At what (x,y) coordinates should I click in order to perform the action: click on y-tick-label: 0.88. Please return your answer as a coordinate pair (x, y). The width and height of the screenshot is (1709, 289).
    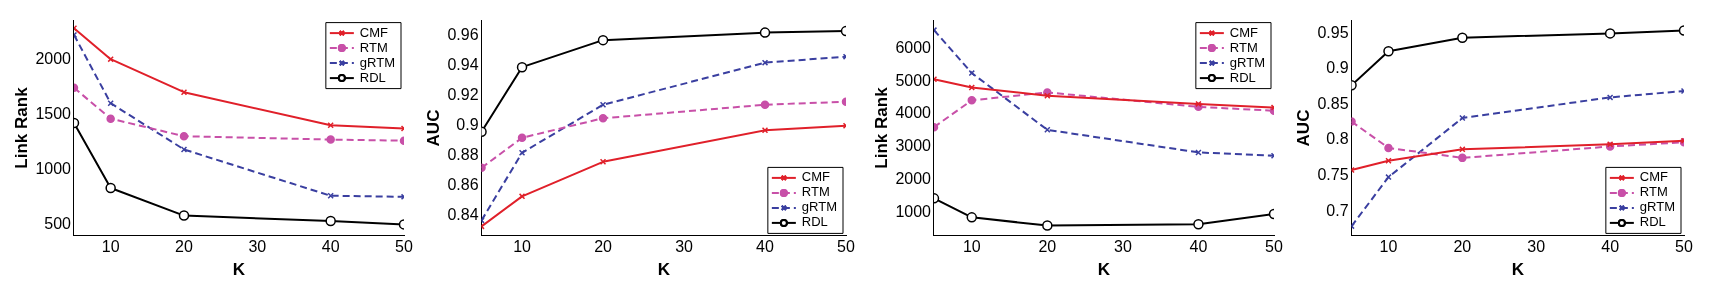
    Looking at the image, I should click on (463, 155).